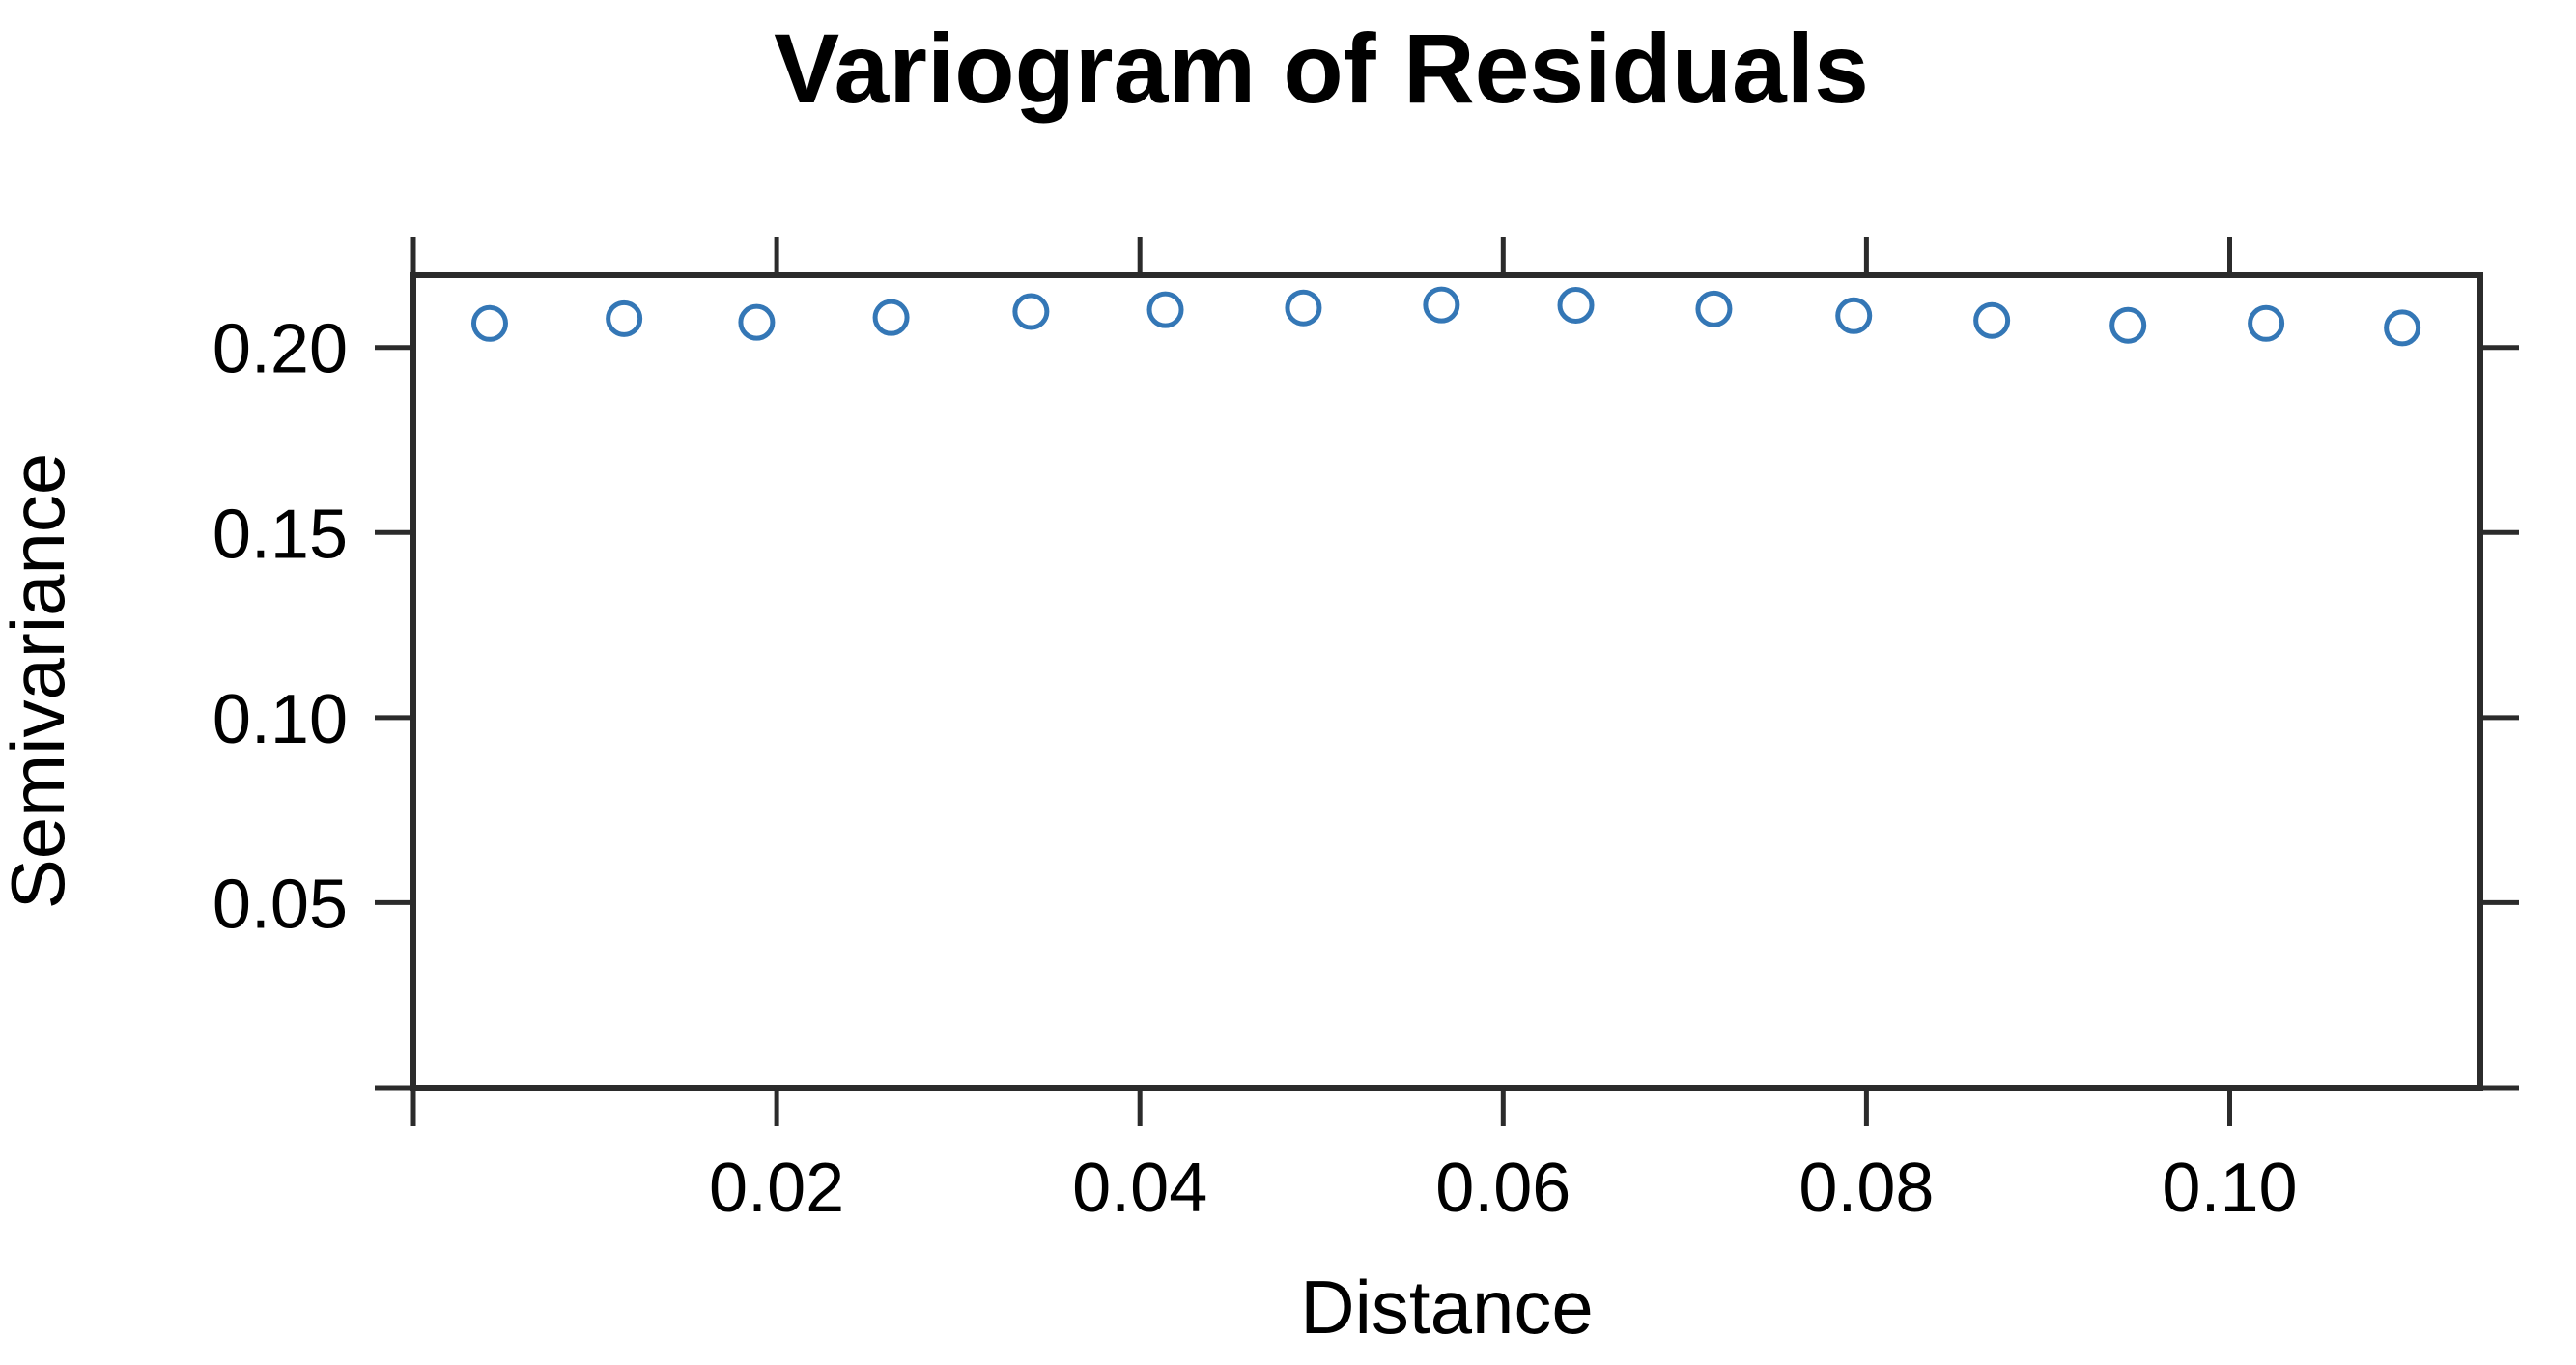  What do you see at coordinates (40, 682) in the screenshot?
I see `y-axis-label: Semivariance` at bounding box center [40, 682].